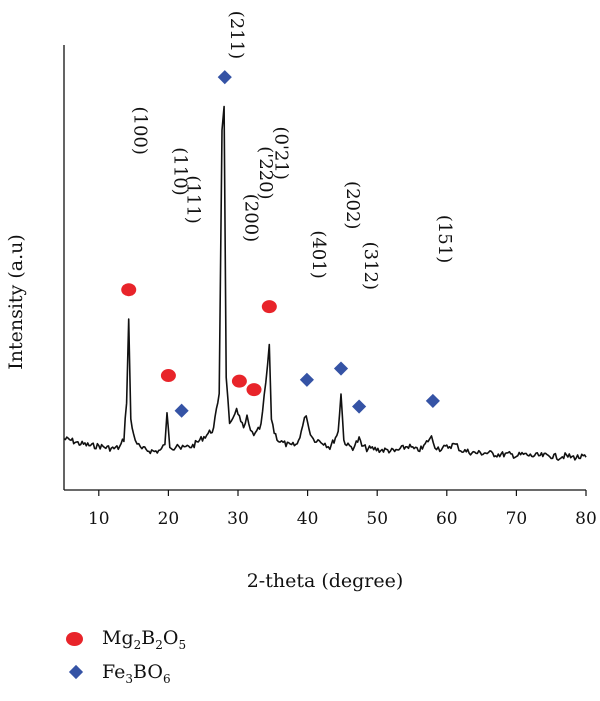 This screenshot has width=600, height=701. Describe the element at coordinates (144, 639) in the screenshot. I see `legend-label-mg2b2o5: Mg2B2O5` at that location.